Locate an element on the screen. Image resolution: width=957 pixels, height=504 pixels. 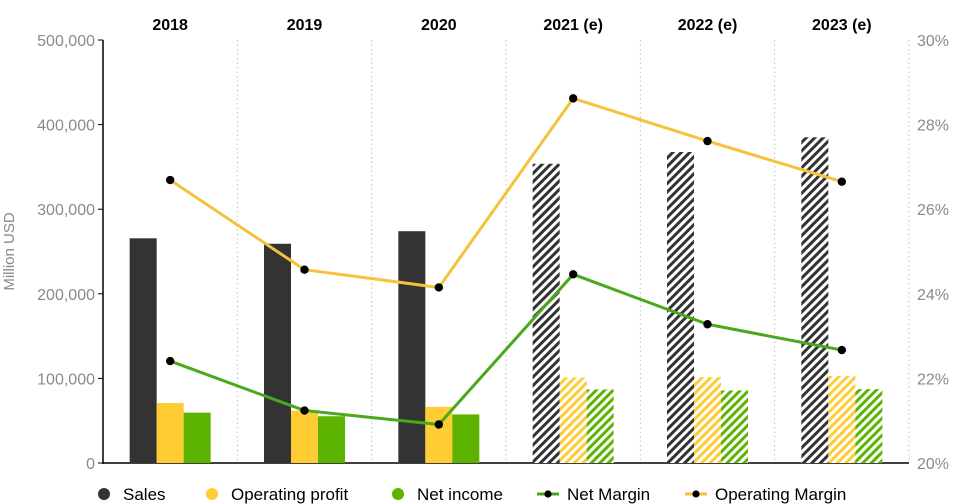
y-tick-label: 100,000 is located at coordinates (66, 379).